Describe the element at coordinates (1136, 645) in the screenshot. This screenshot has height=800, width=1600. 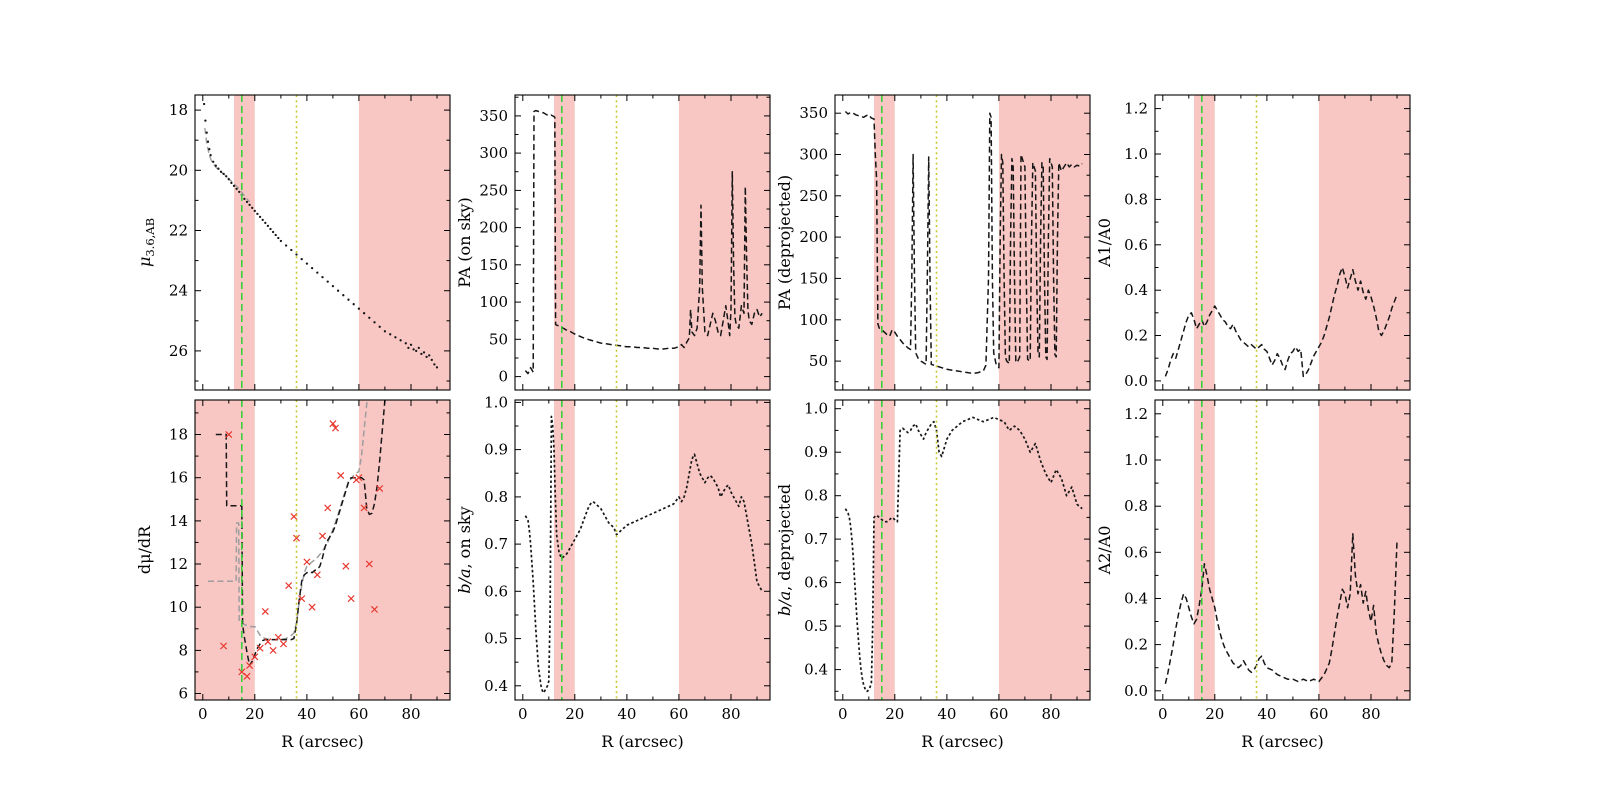
I see `svg-text: 0.2` at that location.